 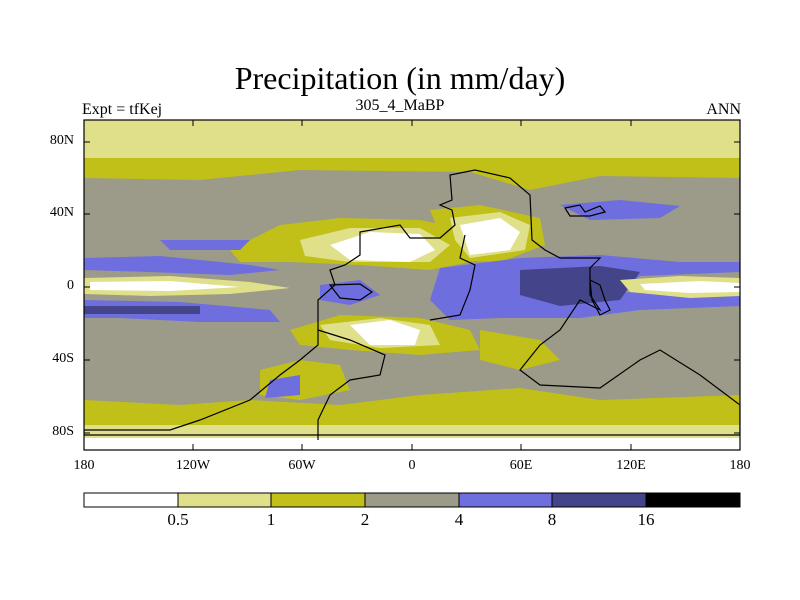 I want to click on y-tick-label: 40N, so click(x=61, y=212).